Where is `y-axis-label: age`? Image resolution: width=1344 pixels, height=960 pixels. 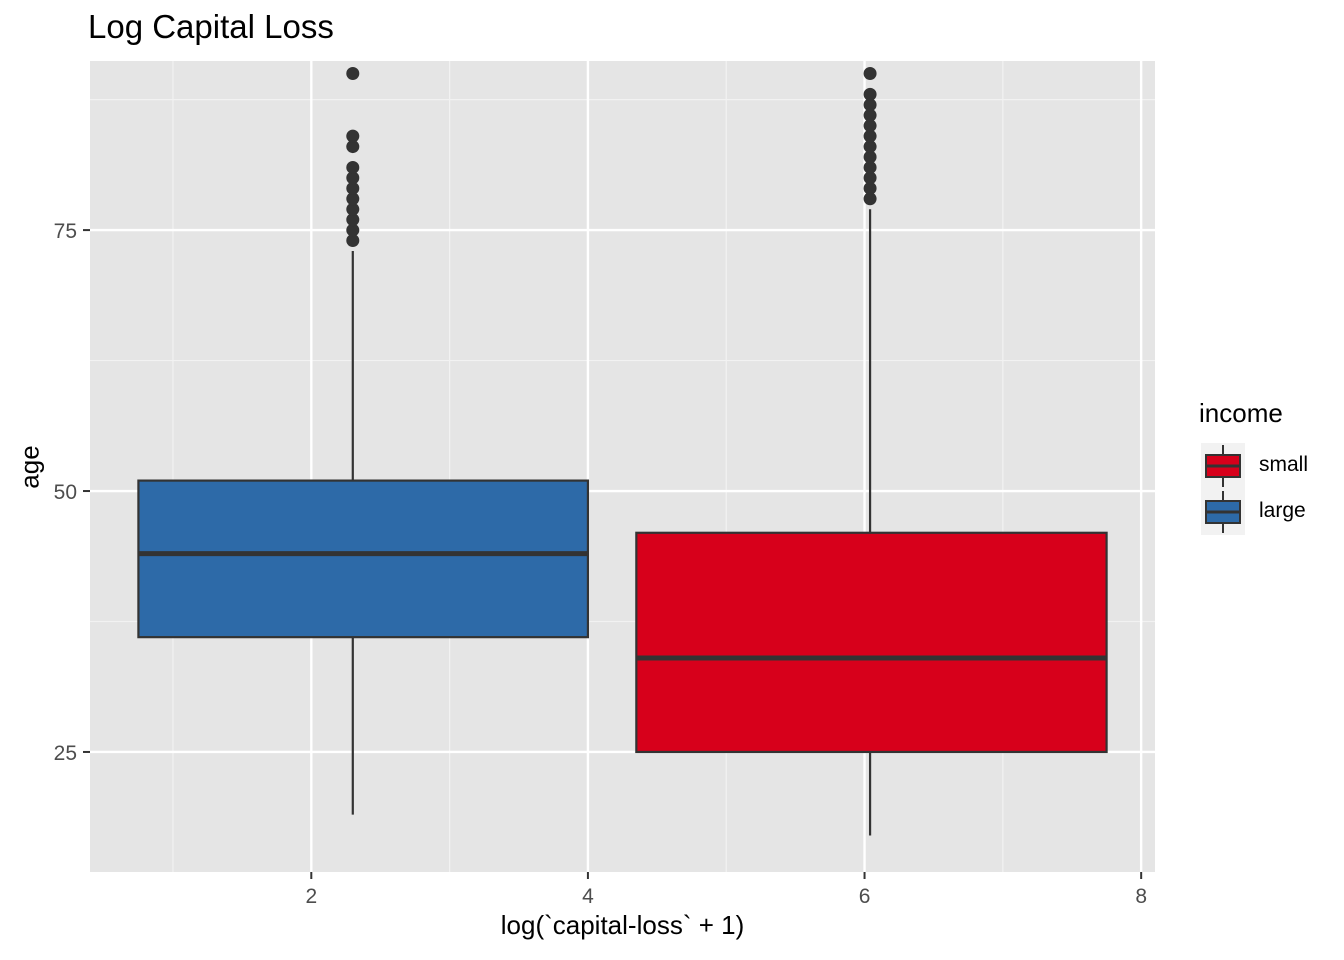 y-axis-label: age is located at coordinates (29, 467).